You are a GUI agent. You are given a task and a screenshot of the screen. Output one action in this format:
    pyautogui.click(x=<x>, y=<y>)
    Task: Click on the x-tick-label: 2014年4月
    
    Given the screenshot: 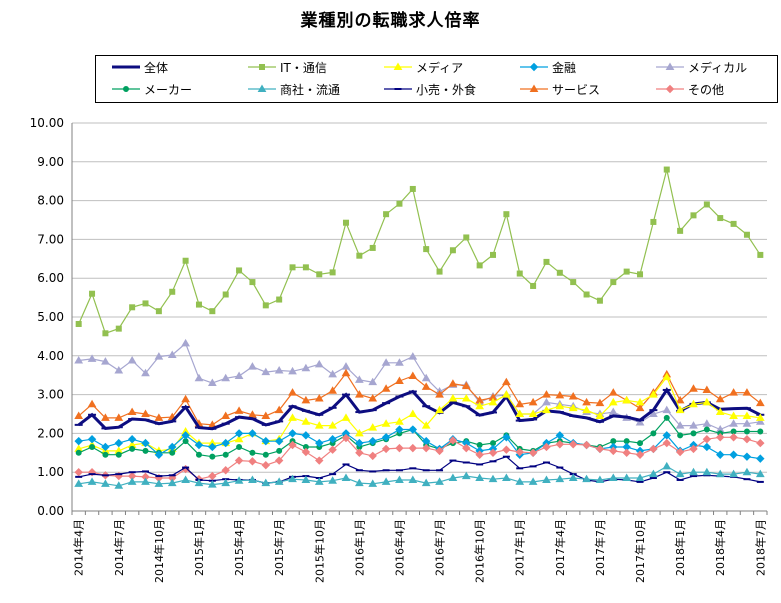 What is the action you would take?
    pyautogui.click(x=79, y=547)
    